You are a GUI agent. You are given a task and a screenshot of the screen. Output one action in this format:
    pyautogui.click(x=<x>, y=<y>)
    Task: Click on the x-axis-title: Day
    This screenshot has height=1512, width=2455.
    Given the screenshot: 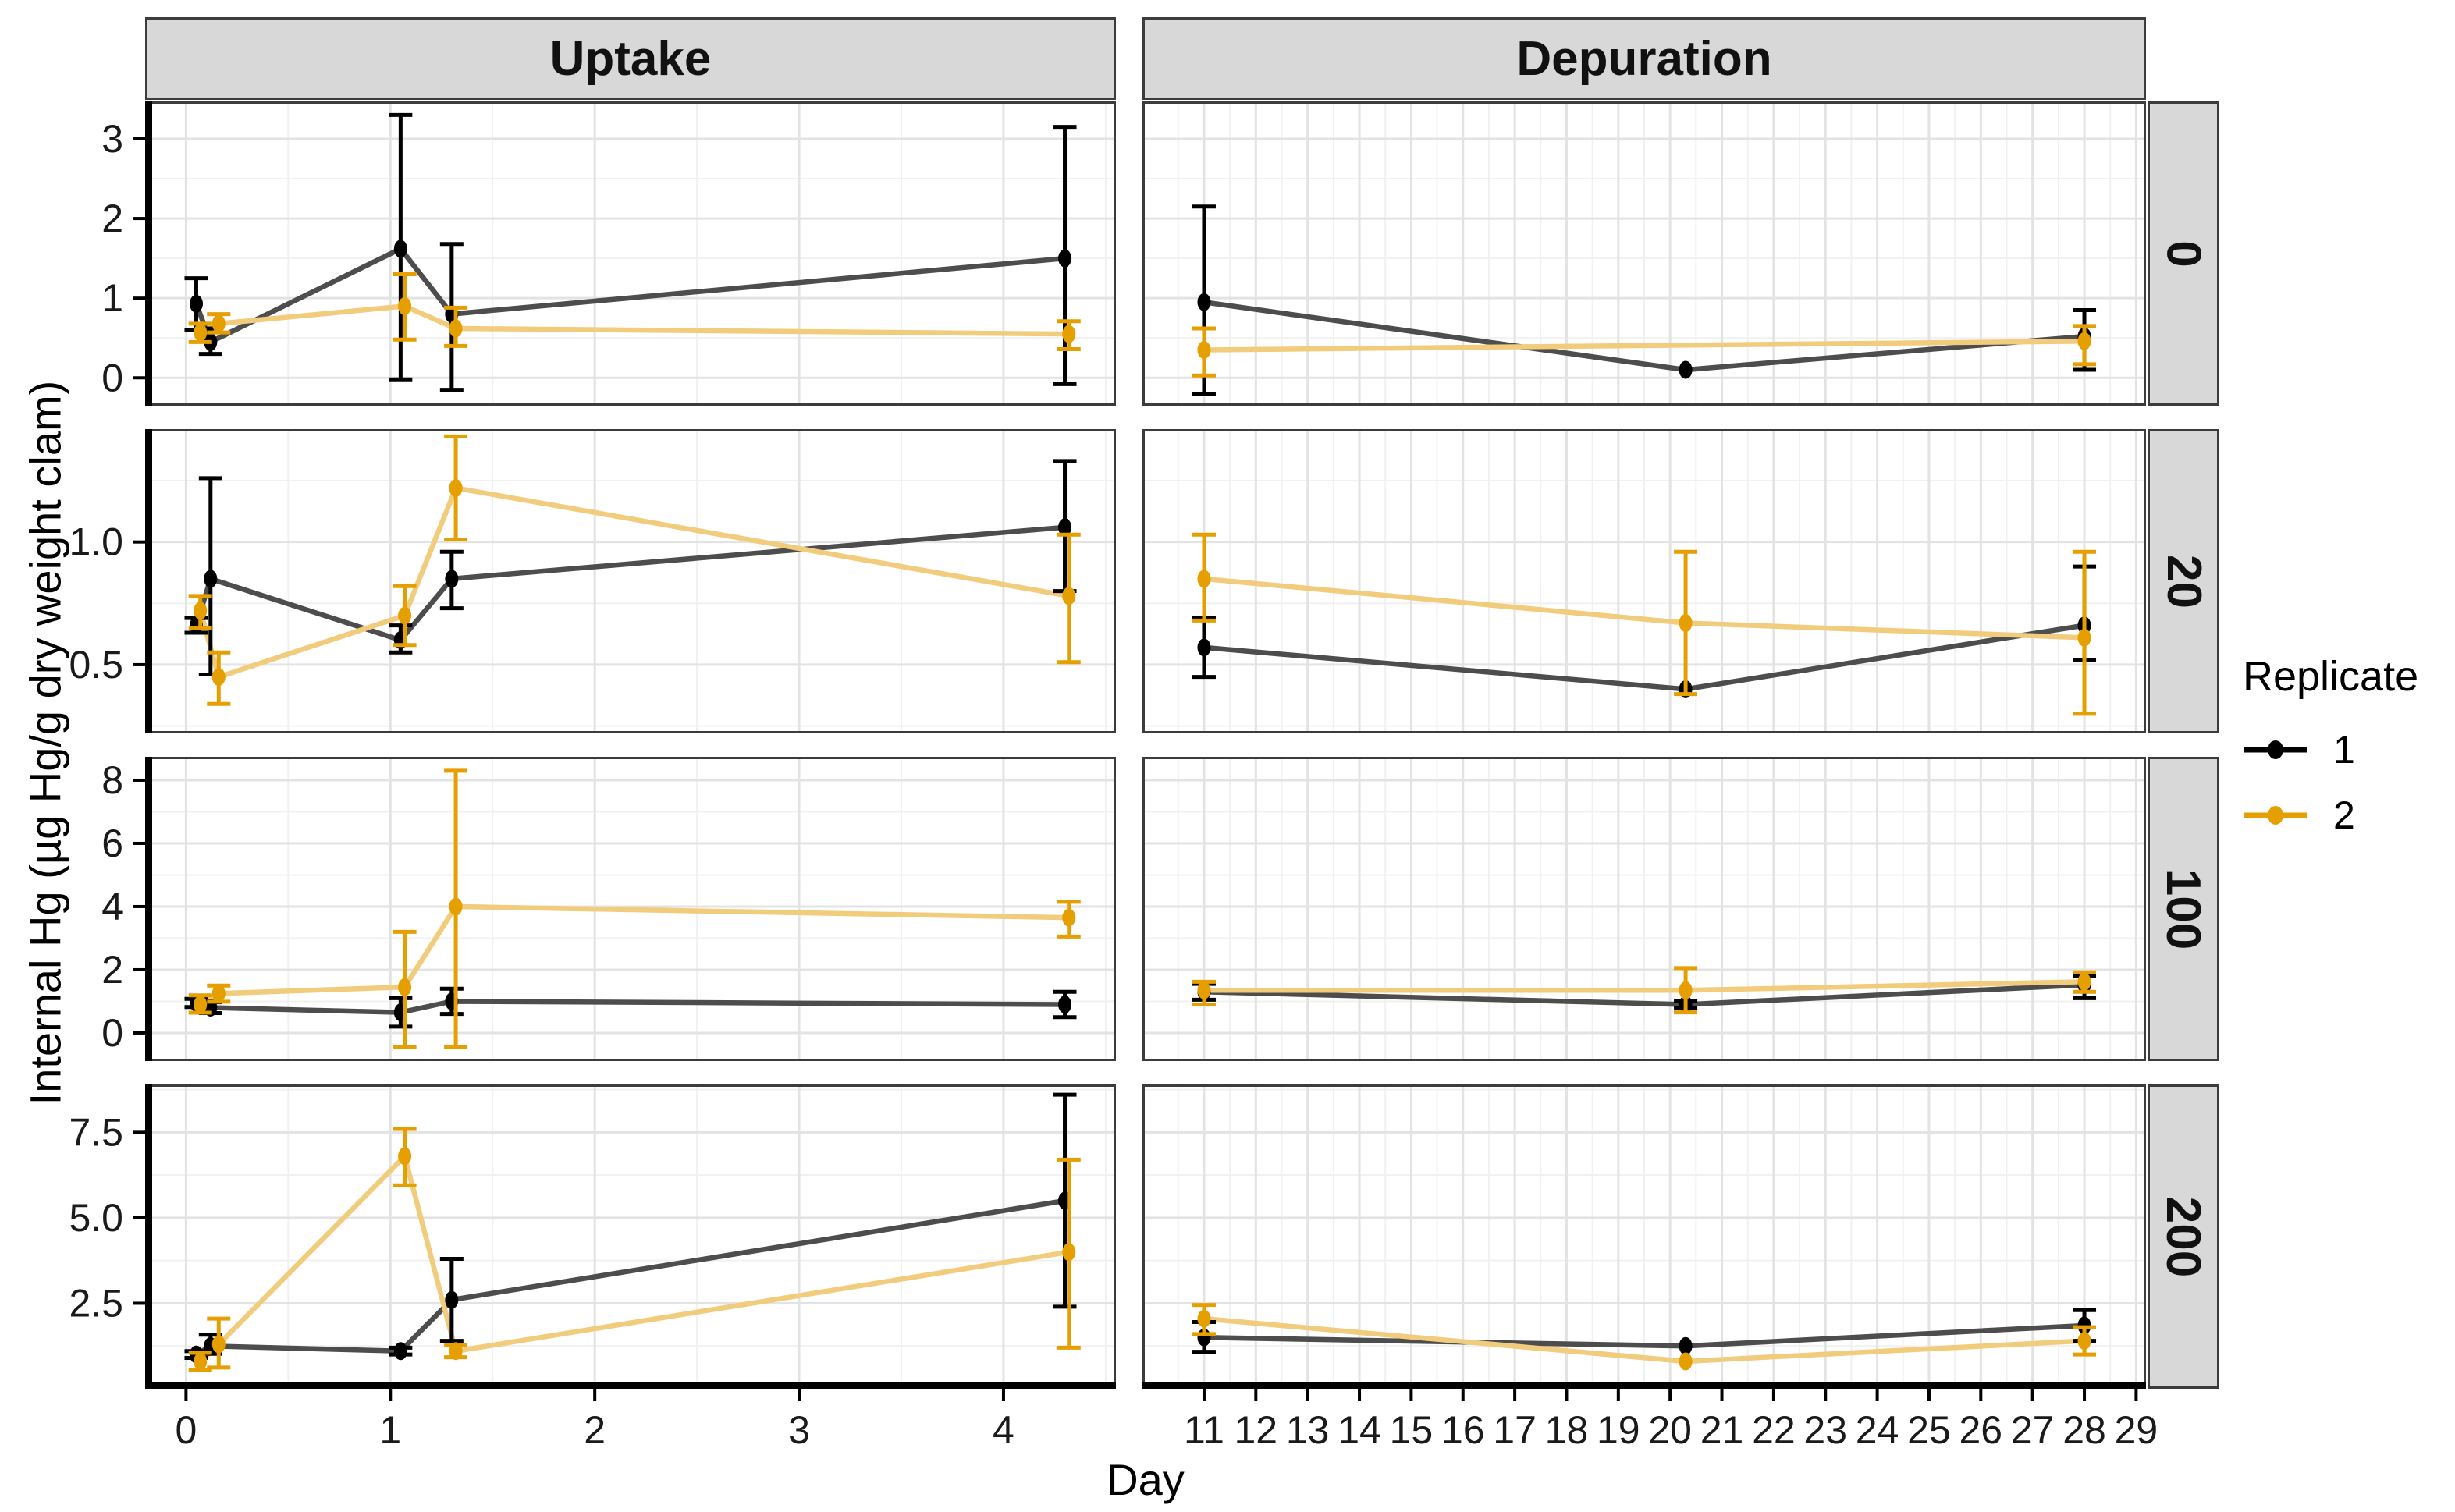 What is the action you would take?
    pyautogui.click(x=1146, y=1480)
    